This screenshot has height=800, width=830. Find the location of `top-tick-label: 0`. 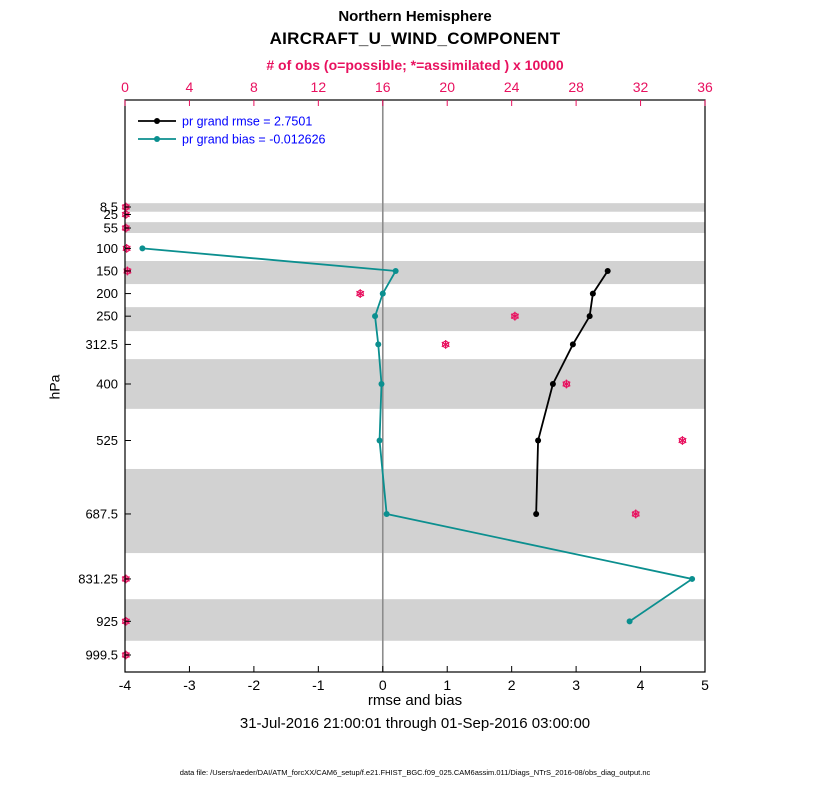

top-tick-label: 0 is located at coordinates (125, 87).